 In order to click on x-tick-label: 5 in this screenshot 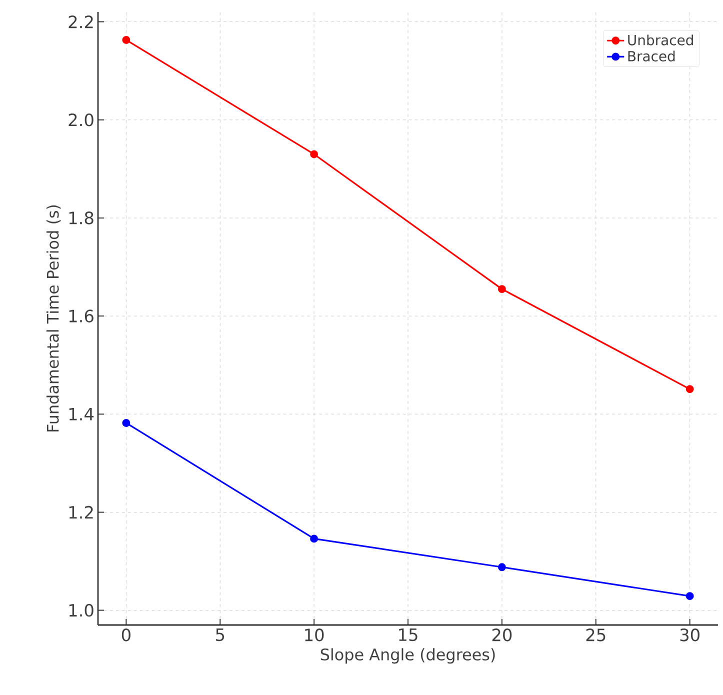, I will do `click(220, 635)`.